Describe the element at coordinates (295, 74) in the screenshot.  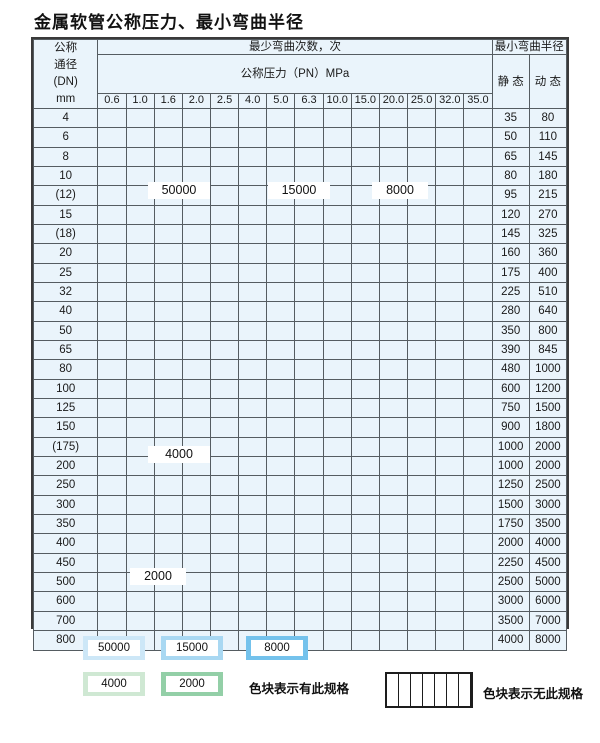
I see `header-nominal-pressure: 公称压力（PN）MPa` at that location.